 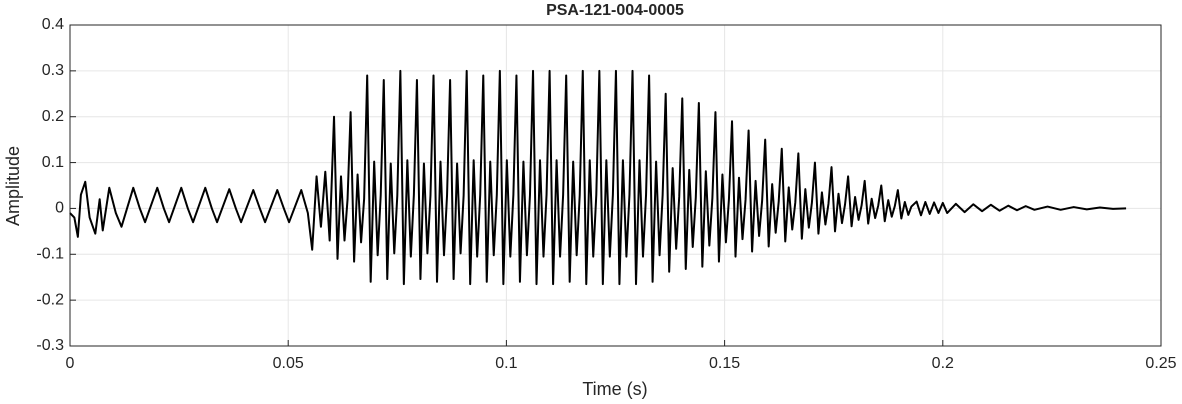 I want to click on y-tick-label: -0.1, so click(x=50, y=254).